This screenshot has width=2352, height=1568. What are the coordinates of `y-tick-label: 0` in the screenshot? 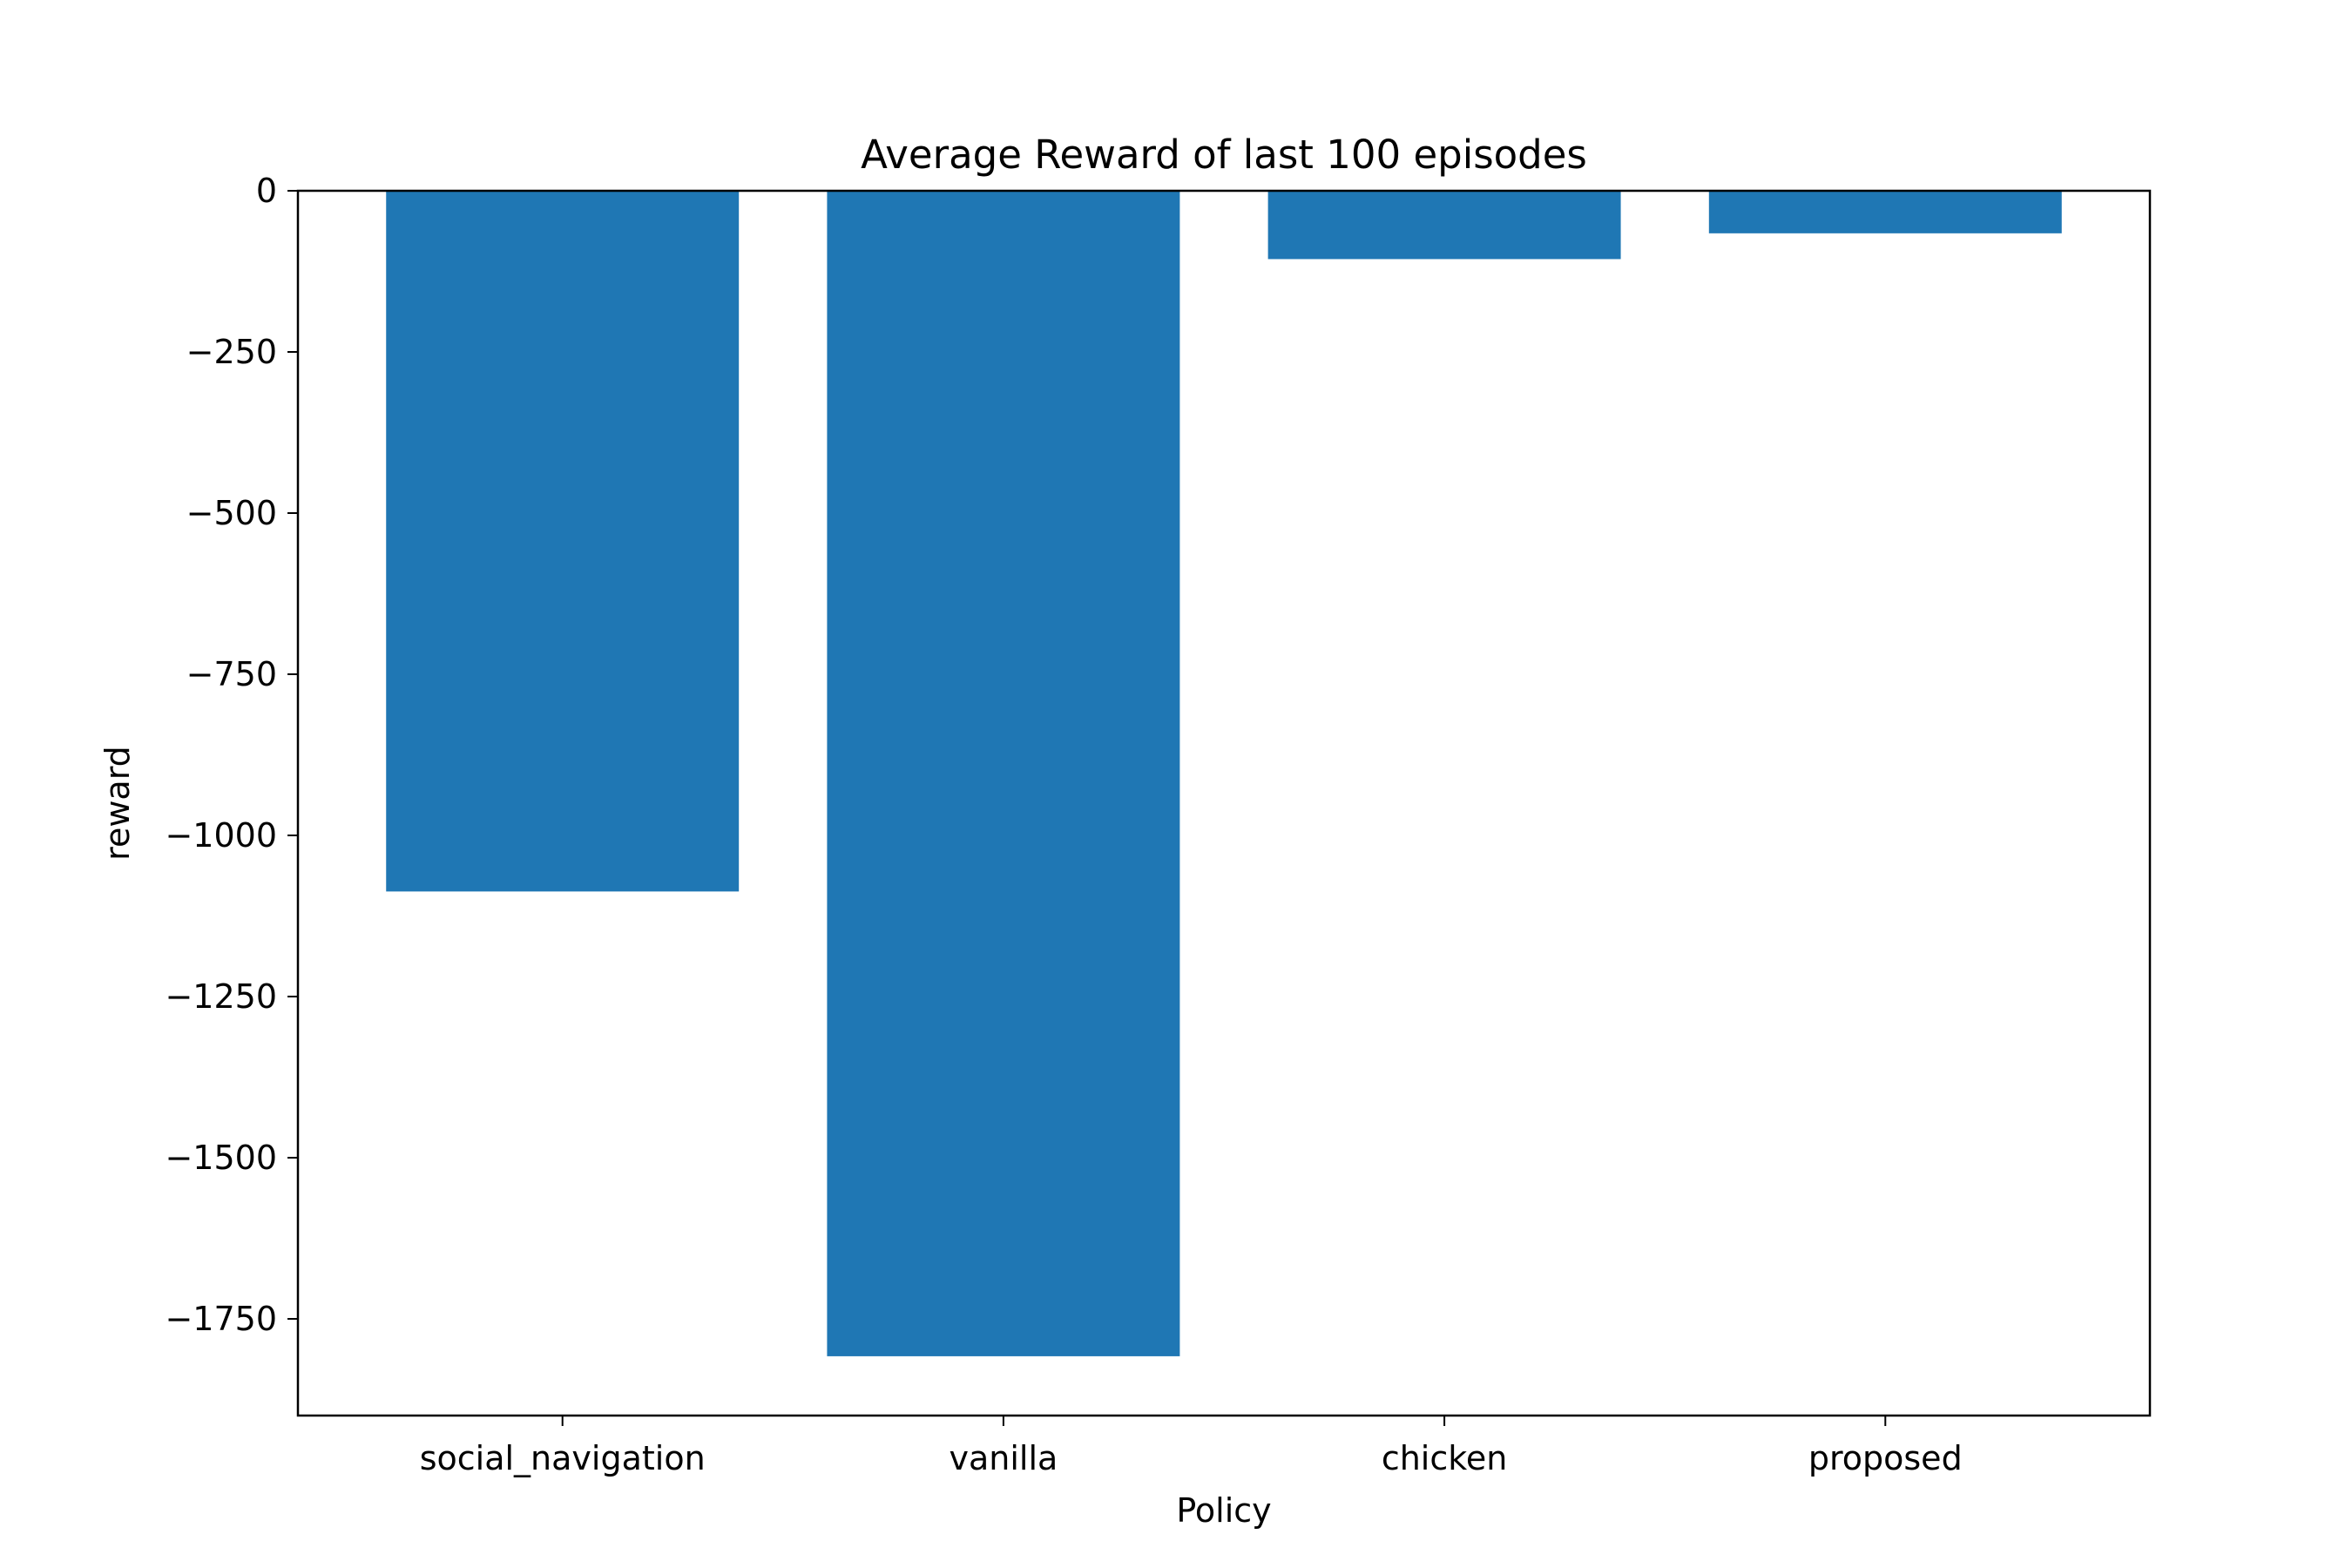 It's located at (266, 191).